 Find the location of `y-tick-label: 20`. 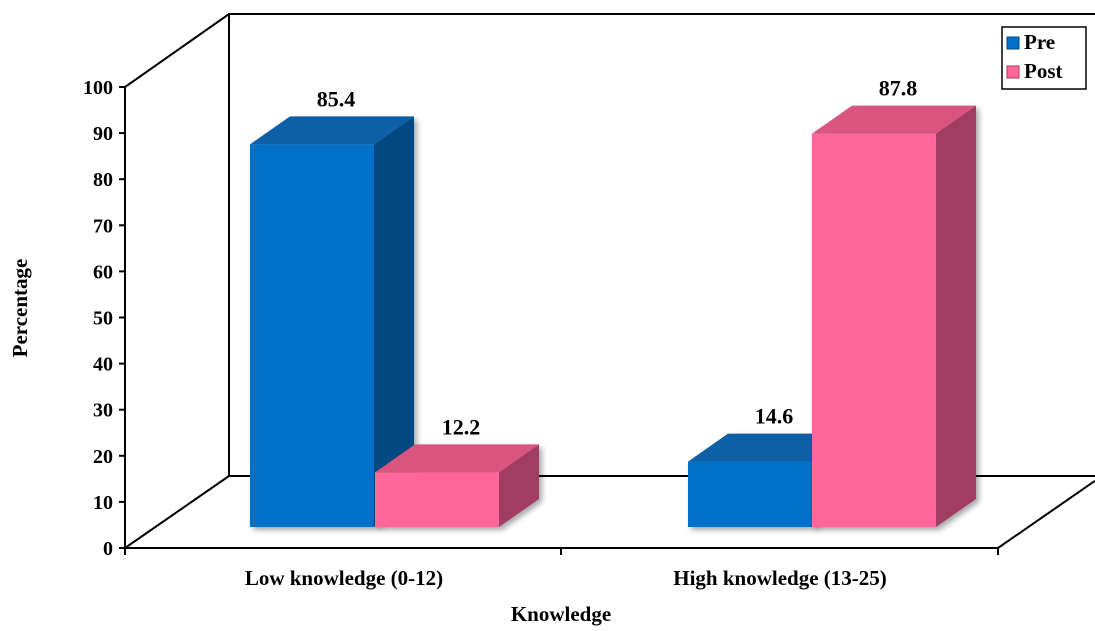

y-tick-label: 20 is located at coordinates (103, 457).